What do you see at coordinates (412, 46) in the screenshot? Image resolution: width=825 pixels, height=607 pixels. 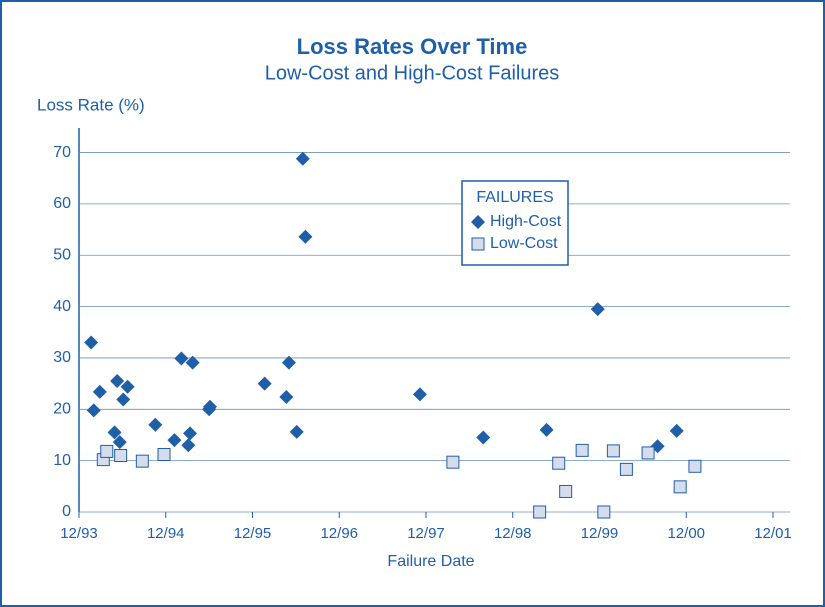 I see `chart-title: Loss Rates Over Time` at bounding box center [412, 46].